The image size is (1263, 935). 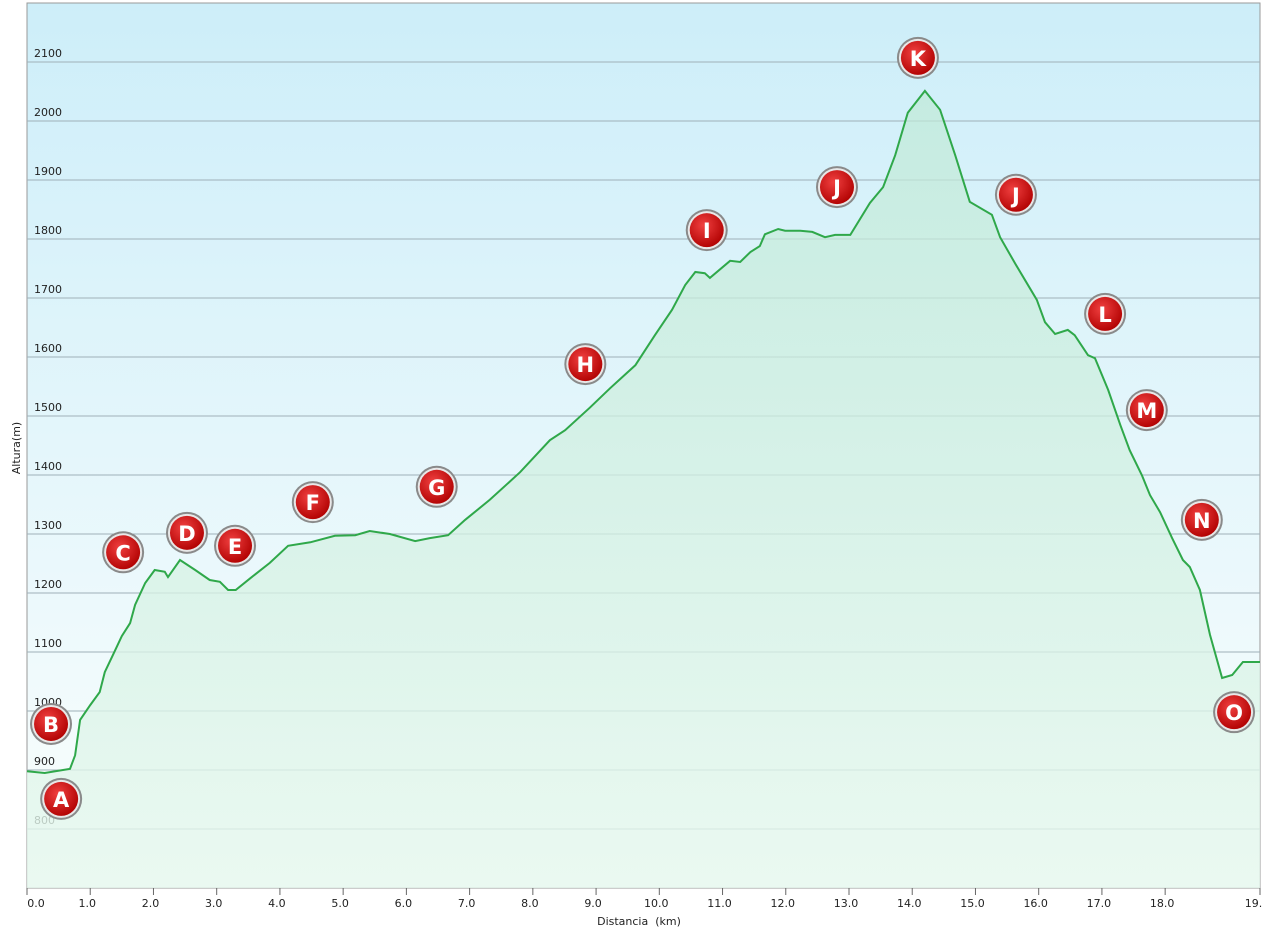 I want to click on x-tick-label: 19.5, so click(x=1254, y=903).